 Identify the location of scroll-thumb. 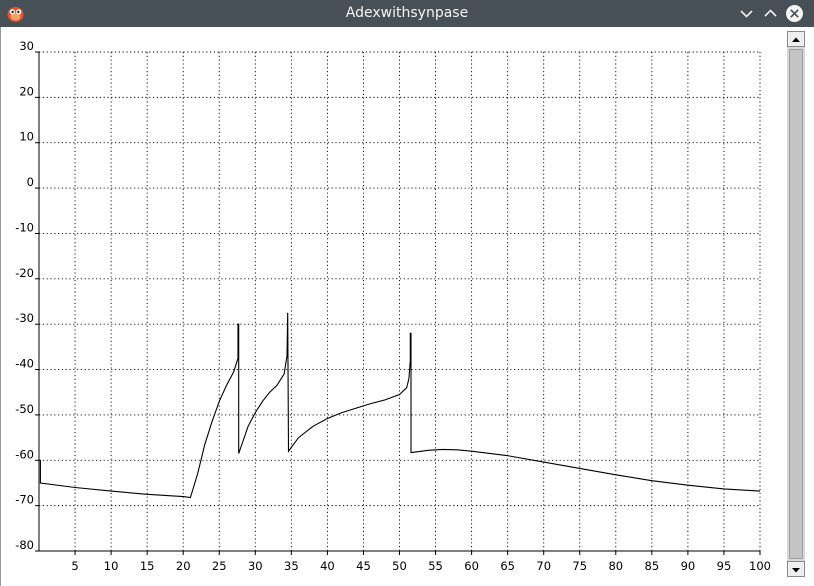
(796, 304).